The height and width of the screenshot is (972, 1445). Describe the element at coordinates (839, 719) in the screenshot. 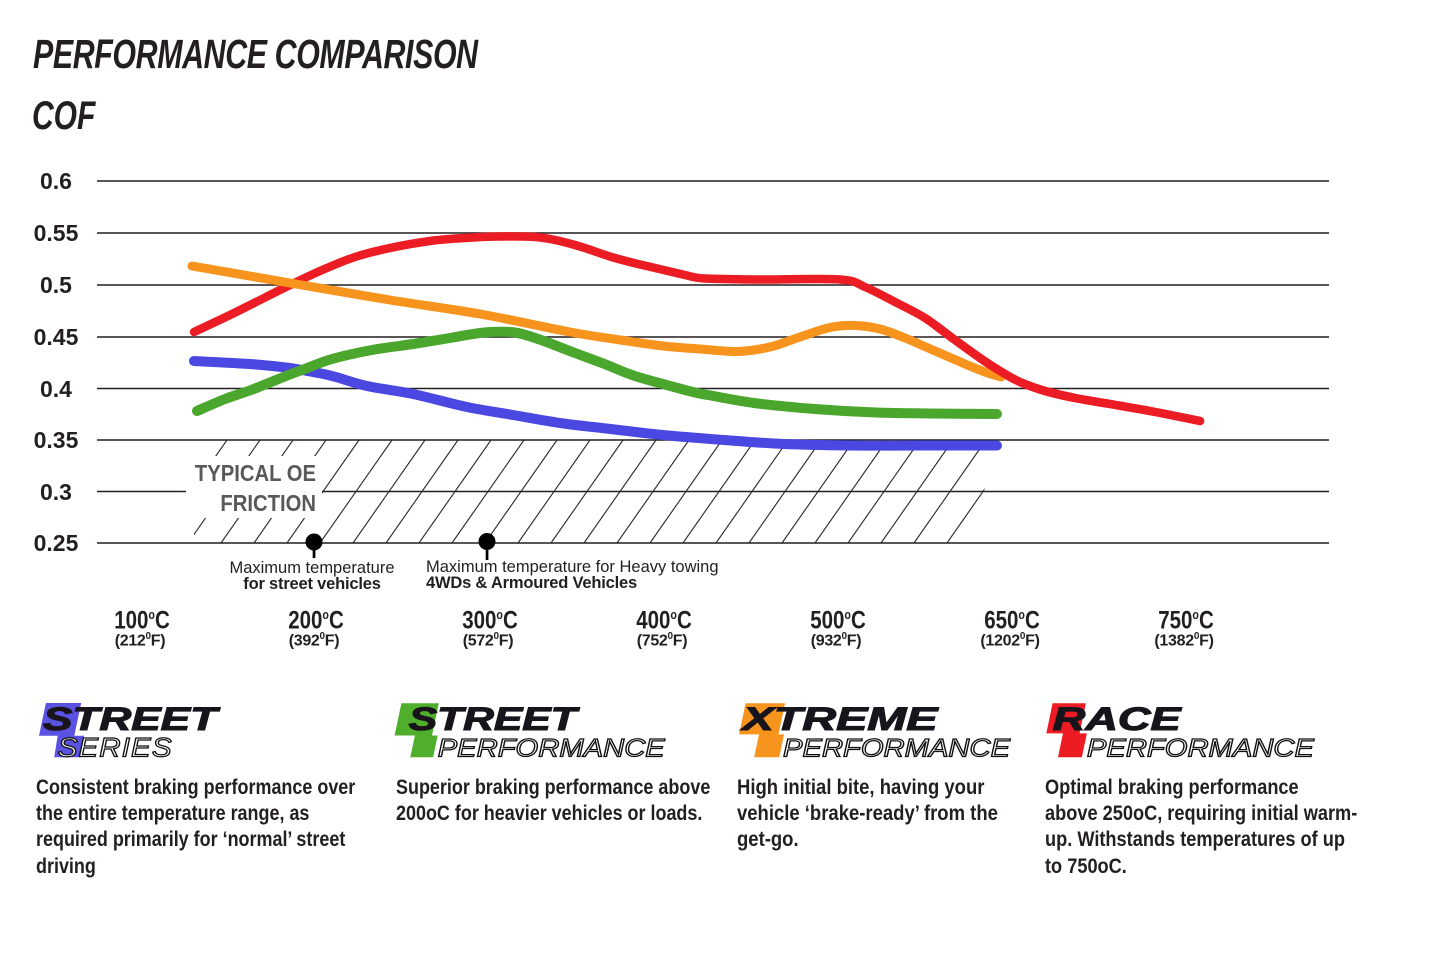

I see `svg-text: XTREME` at that location.